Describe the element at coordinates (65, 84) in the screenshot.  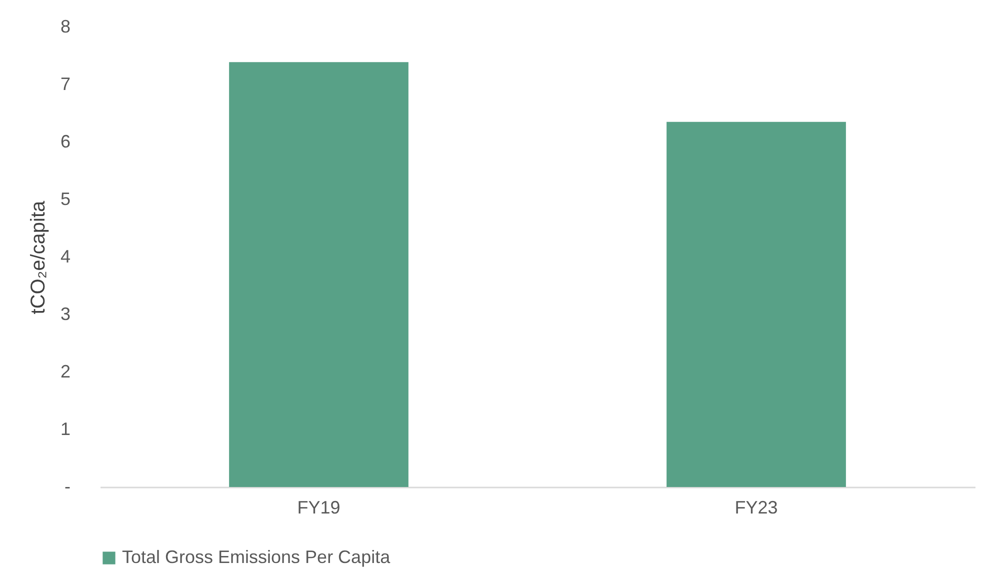
I see `y-tick-label: 7` at that location.